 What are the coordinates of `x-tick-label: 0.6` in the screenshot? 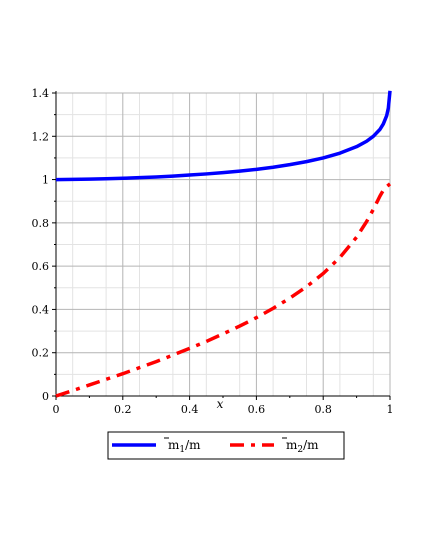 It's located at (257, 409).